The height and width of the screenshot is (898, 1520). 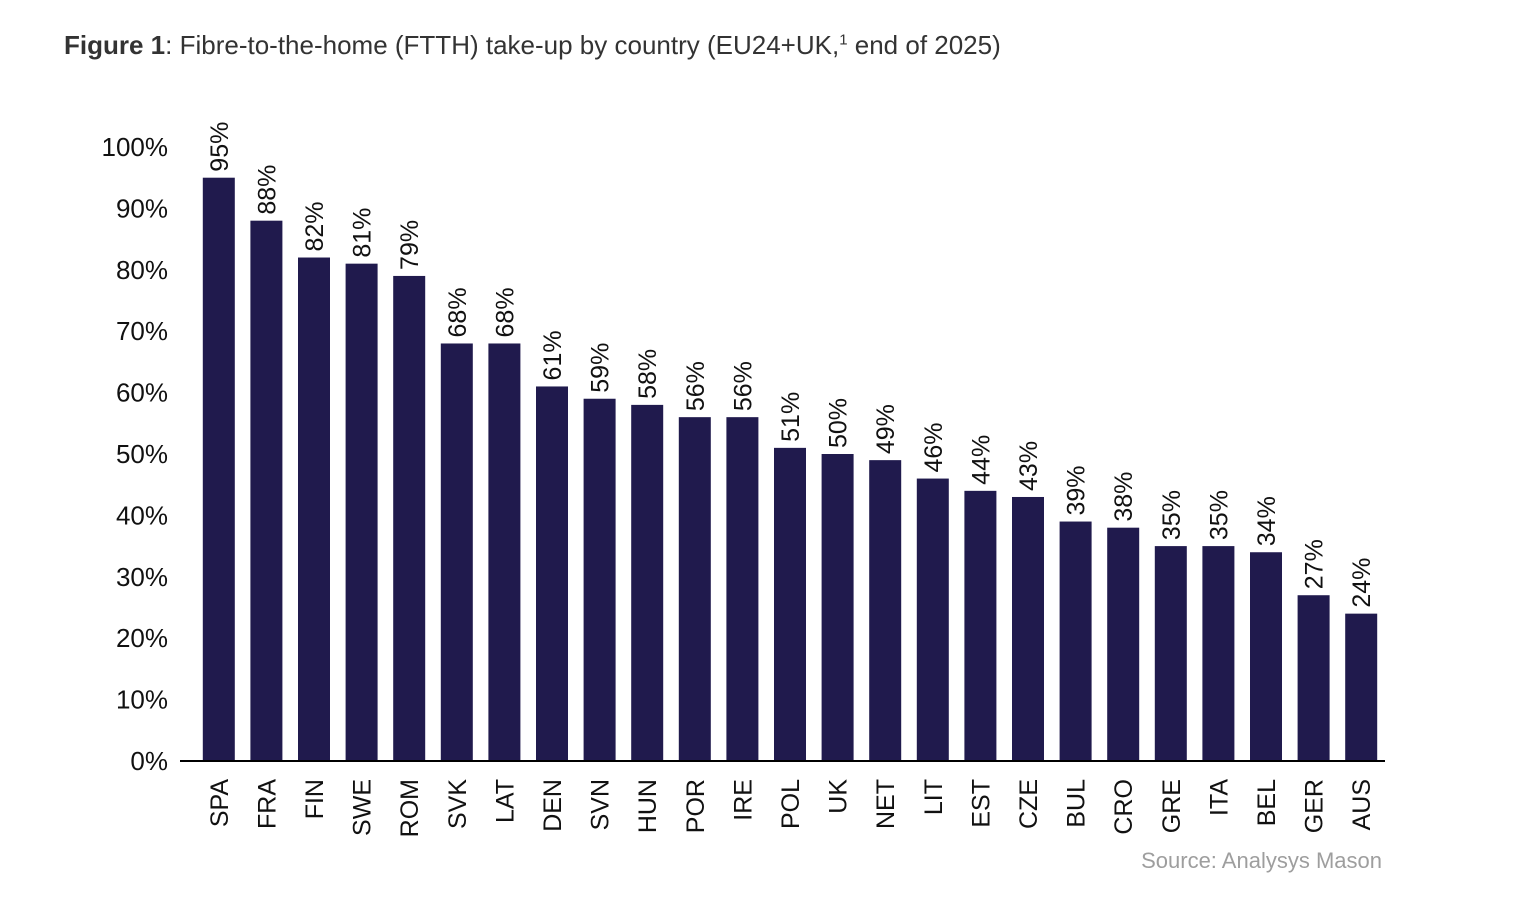 I want to click on x-tick-label: EST, so click(x=981, y=803).